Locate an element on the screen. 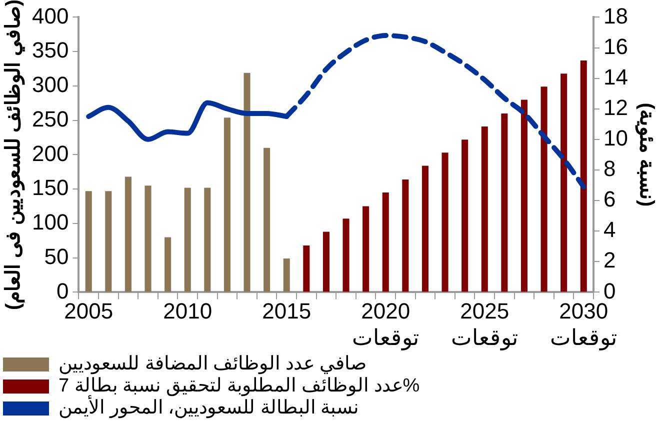 Image resolution: width=660 pixels, height=428 pixels. y2-tick-label: 8 is located at coordinates (610, 169).